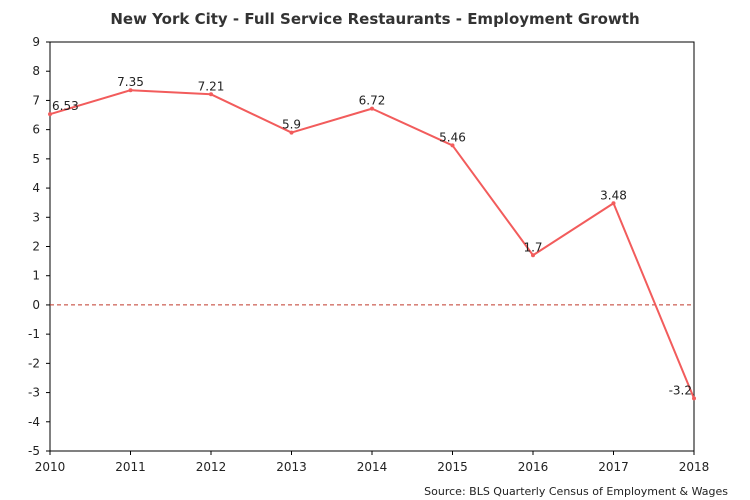  Describe the element at coordinates (36, 217) in the screenshot. I see `y-tick-label: 3` at that location.